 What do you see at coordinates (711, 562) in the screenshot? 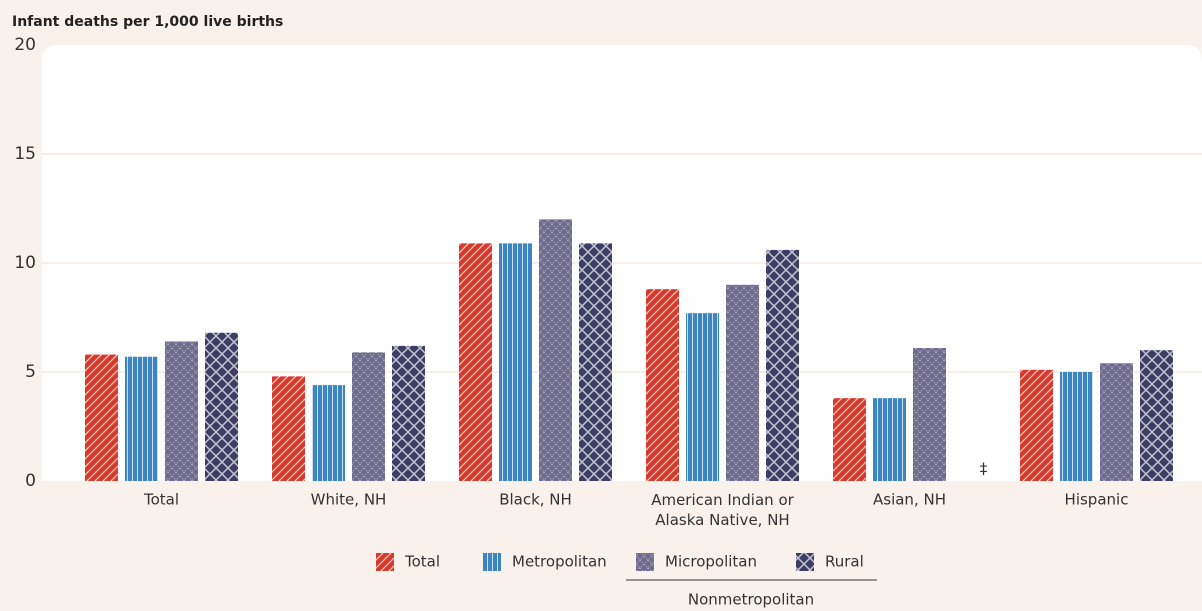
I see `legend-label: Micropolitan` at bounding box center [711, 562].